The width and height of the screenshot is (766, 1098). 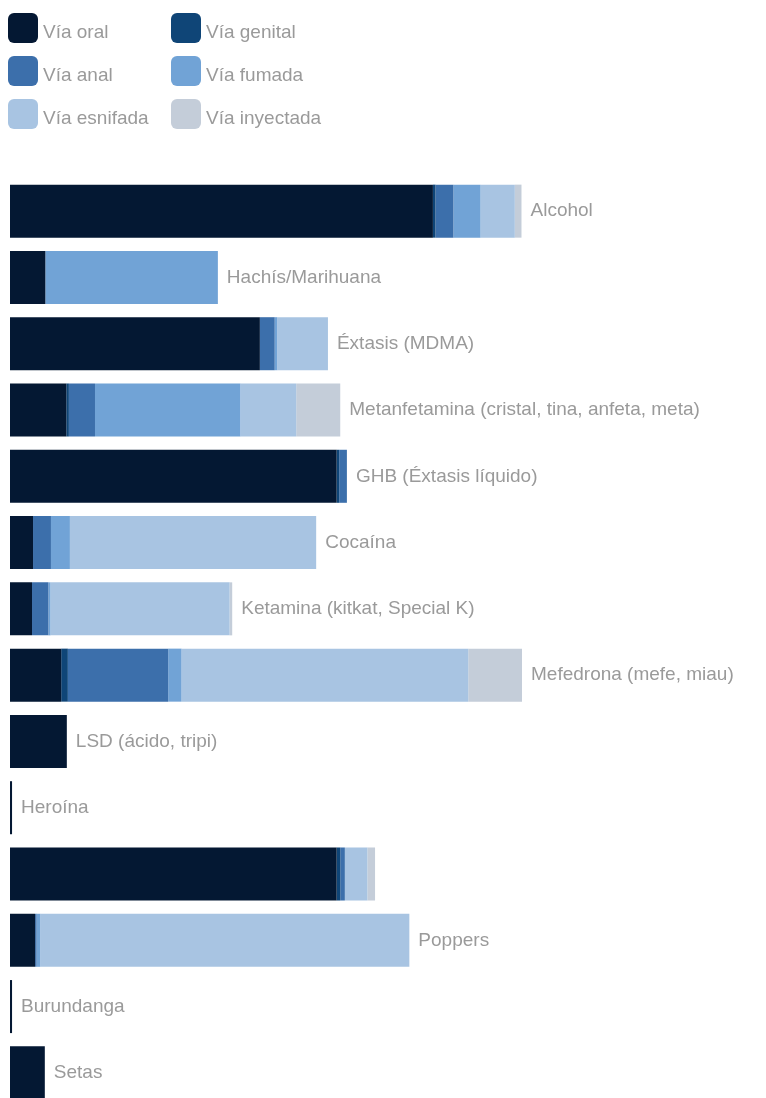 I want to click on y-tick-label: Metanfetamina (cristal, tina, anfeta, meta), so click(x=524, y=409).